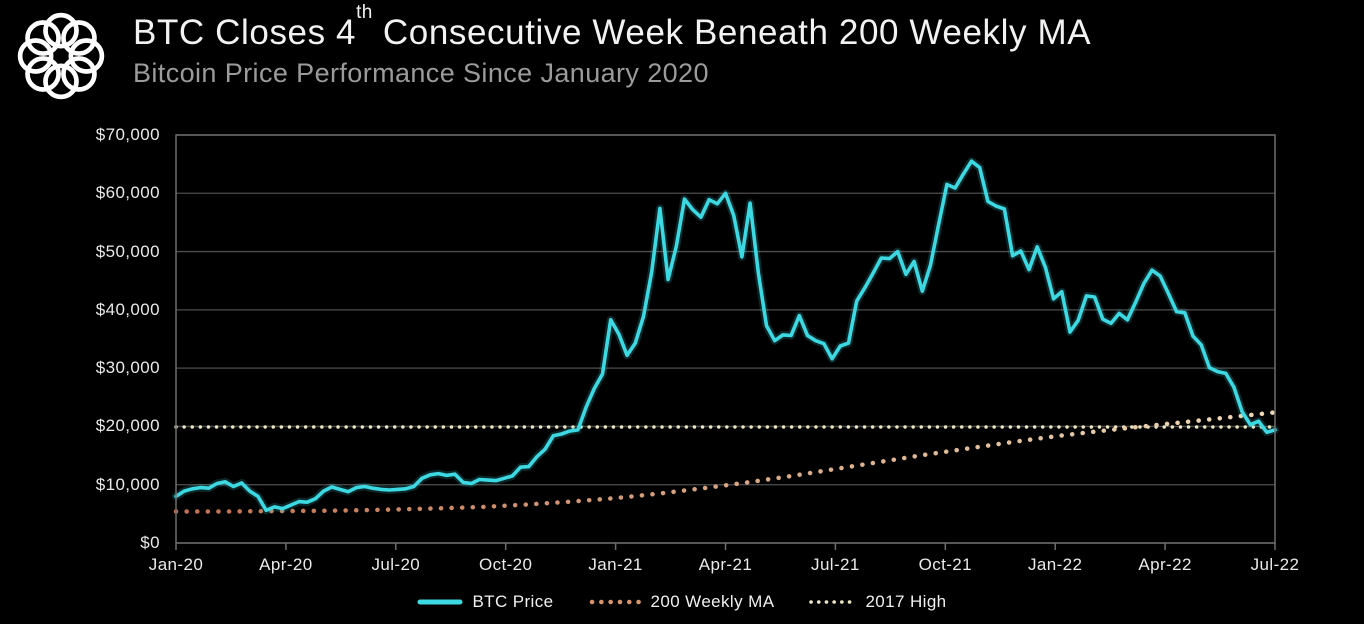  Describe the element at coordinates (833, 602) in the screenshot. I see `2017-high-dotted-swatch` at that location.